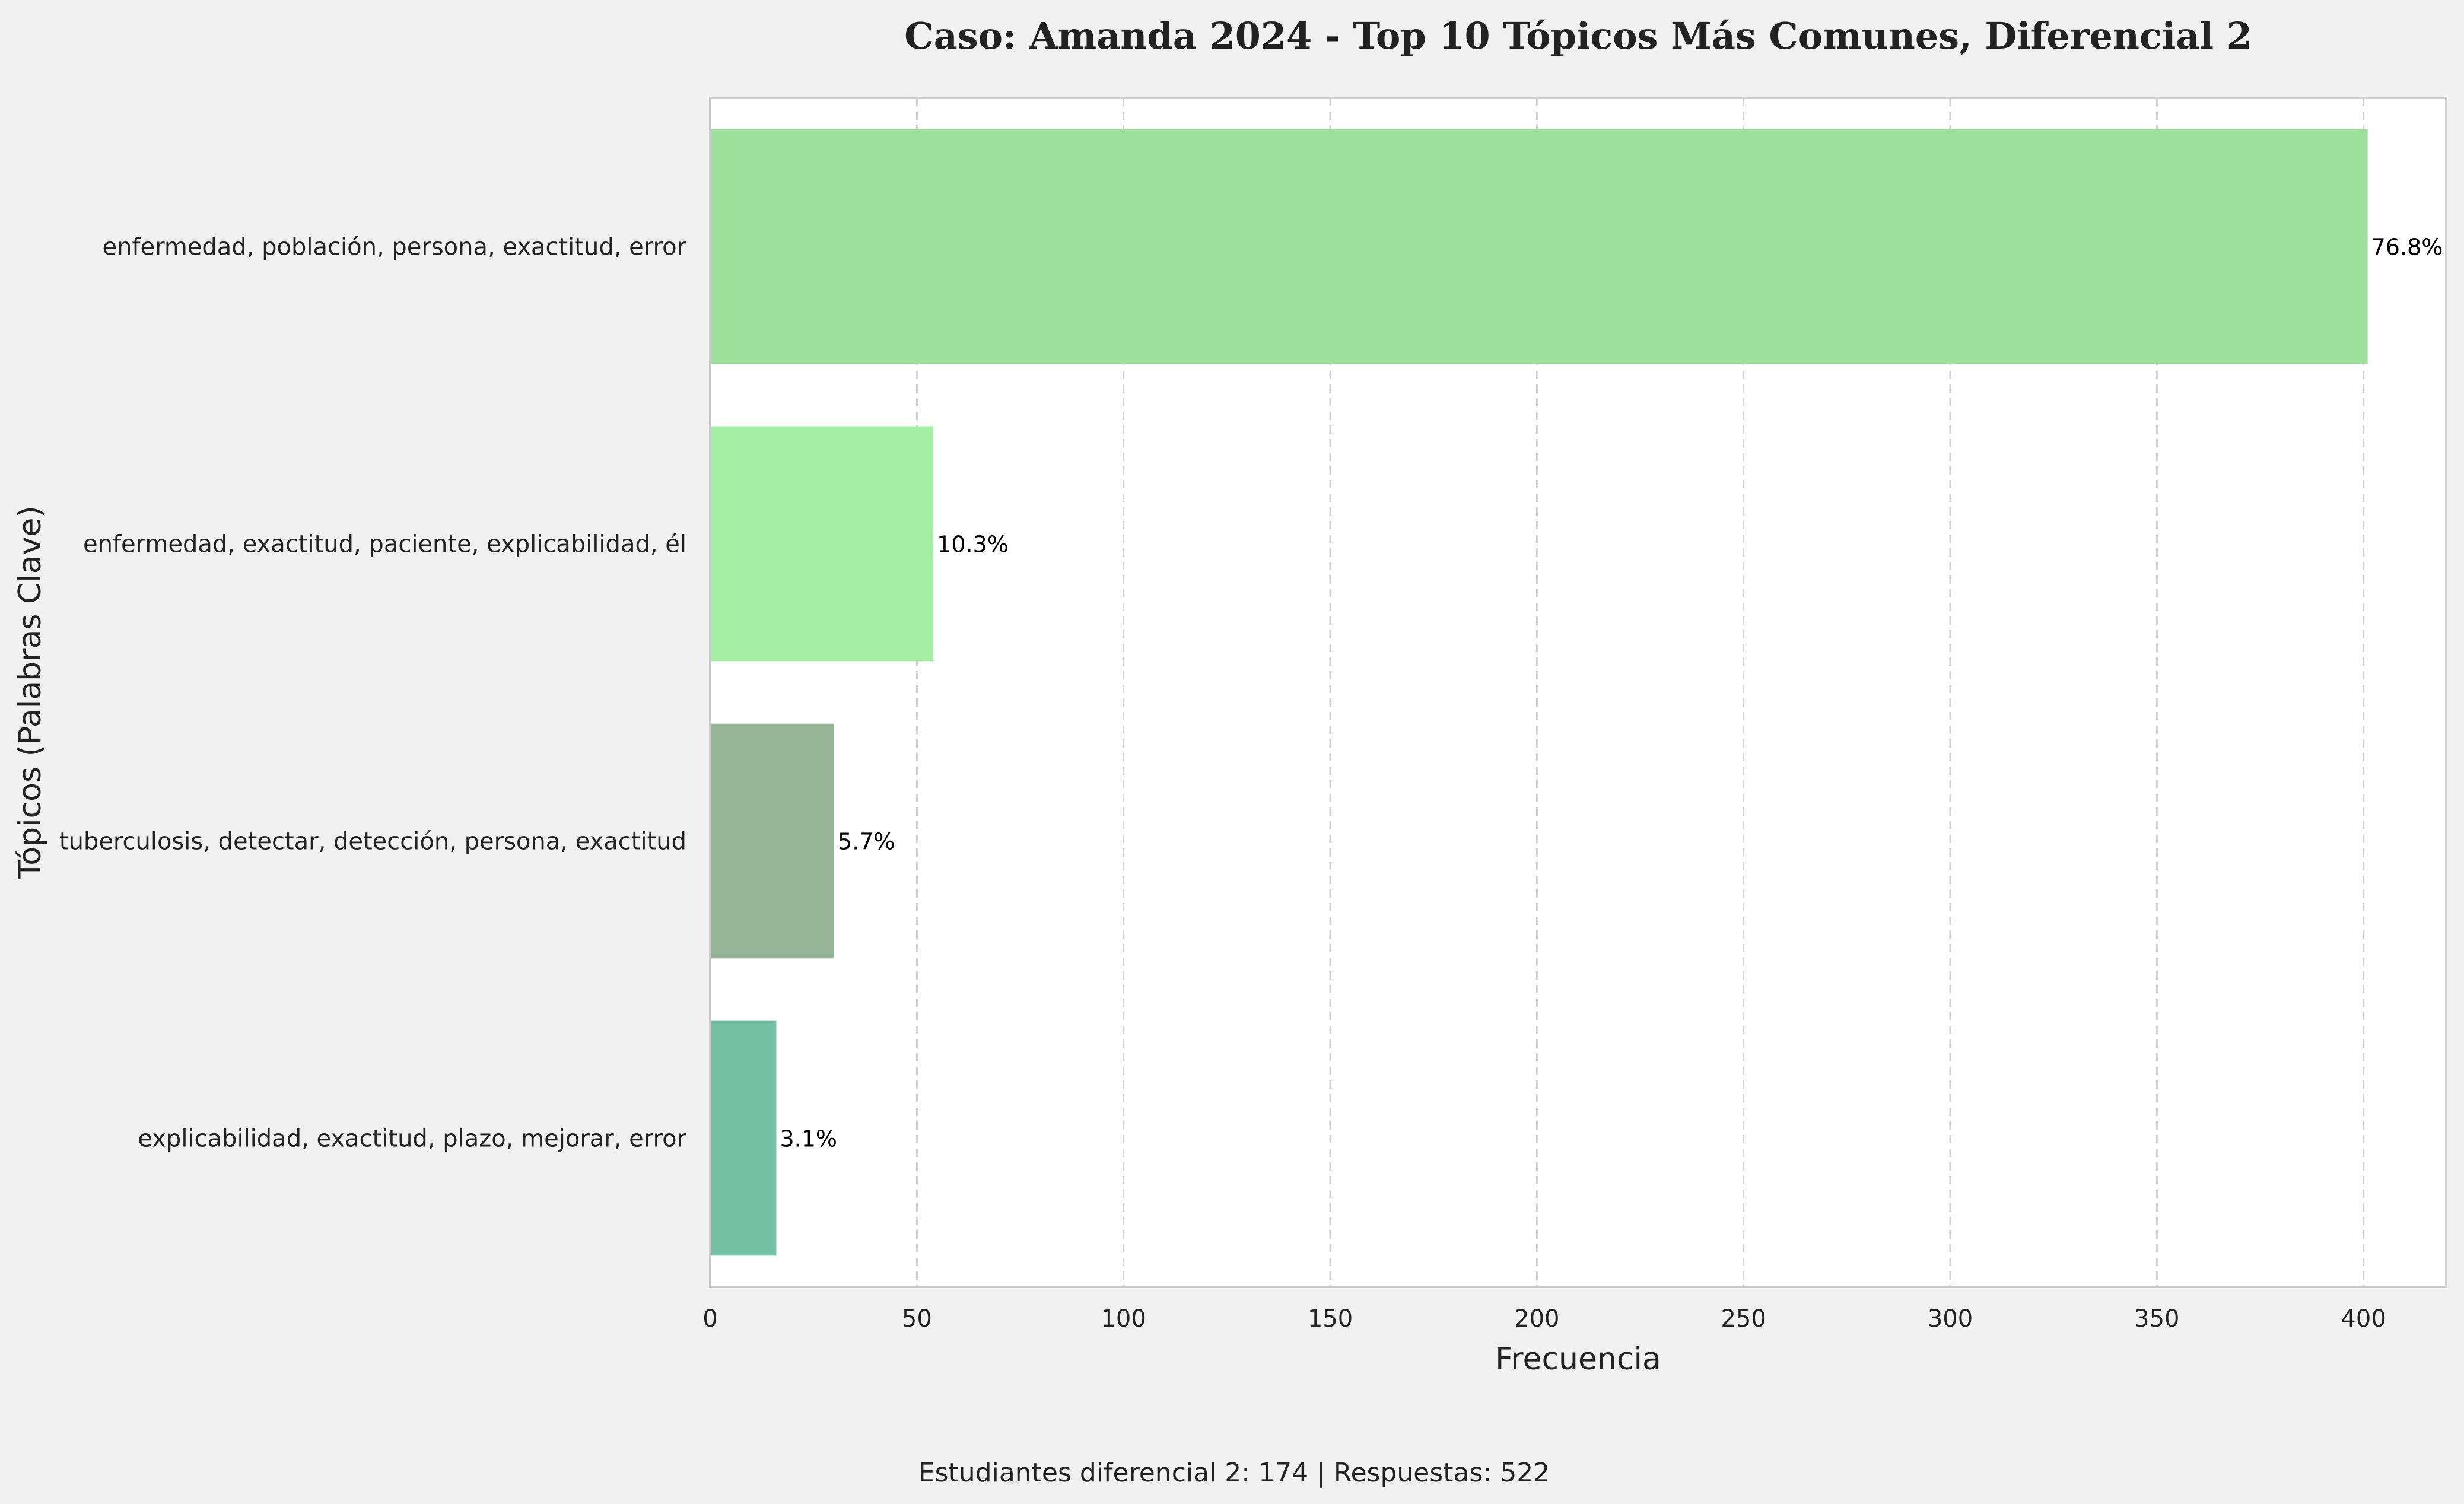 The image size is (2464, 1504). What do you see at coordinates (2363, 1319) in the screenshot?
I see `x-tick-label: 400` at bounding box center [2363, 1319].